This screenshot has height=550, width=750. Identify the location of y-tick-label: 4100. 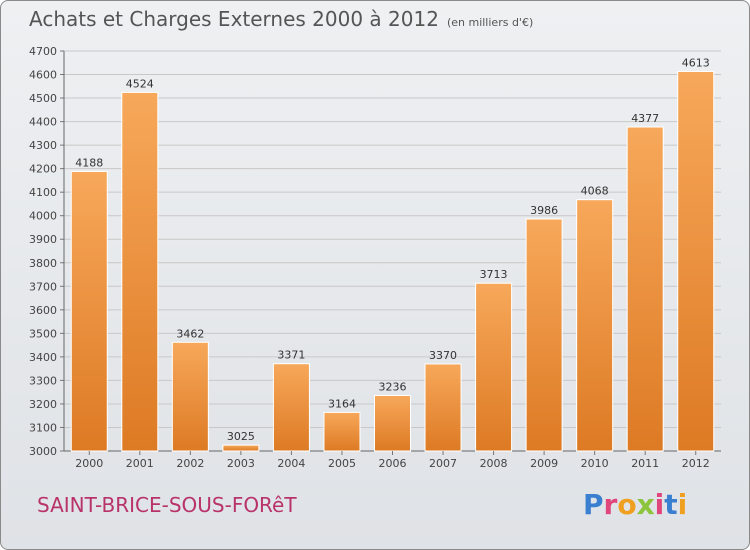
(43, 192).